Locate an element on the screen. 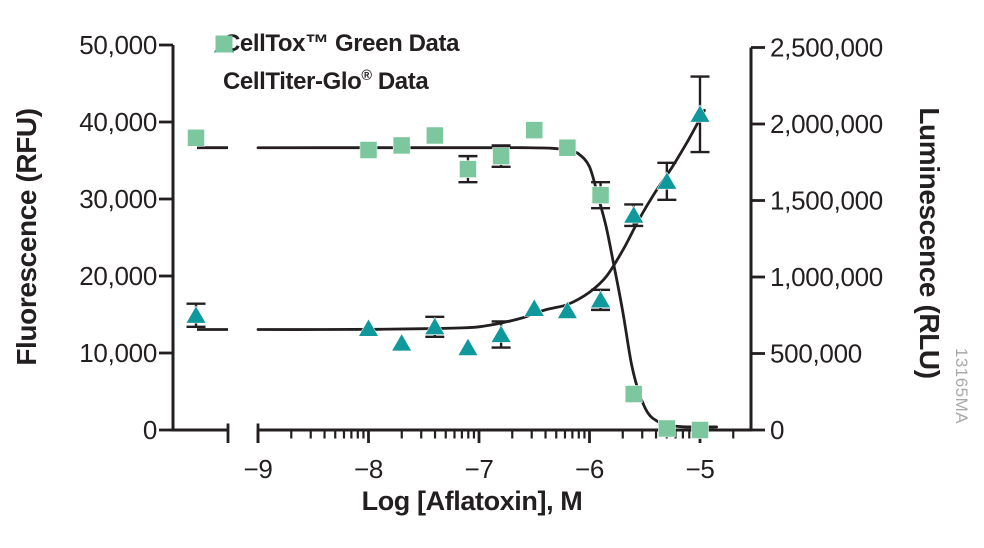  legend-label-celltox: CellTox™ Green Data is located at coordinates (341, 43).